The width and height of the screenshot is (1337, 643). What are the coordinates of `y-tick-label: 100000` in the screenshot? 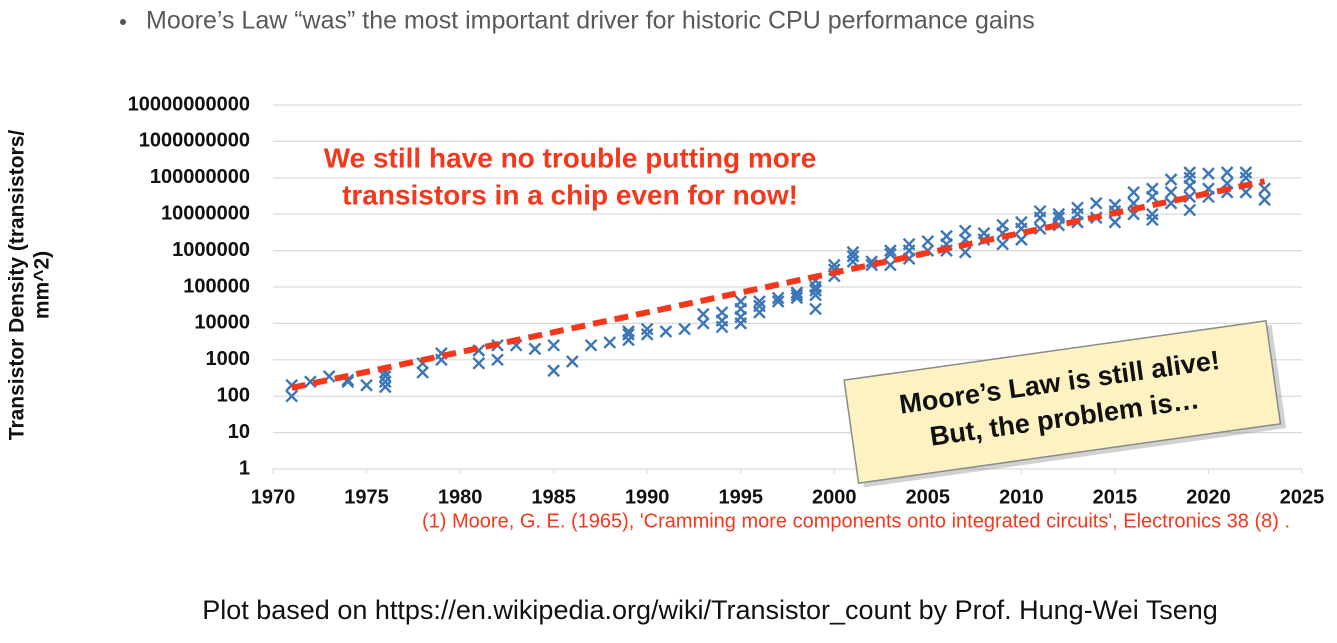 It's located at (216, 286).